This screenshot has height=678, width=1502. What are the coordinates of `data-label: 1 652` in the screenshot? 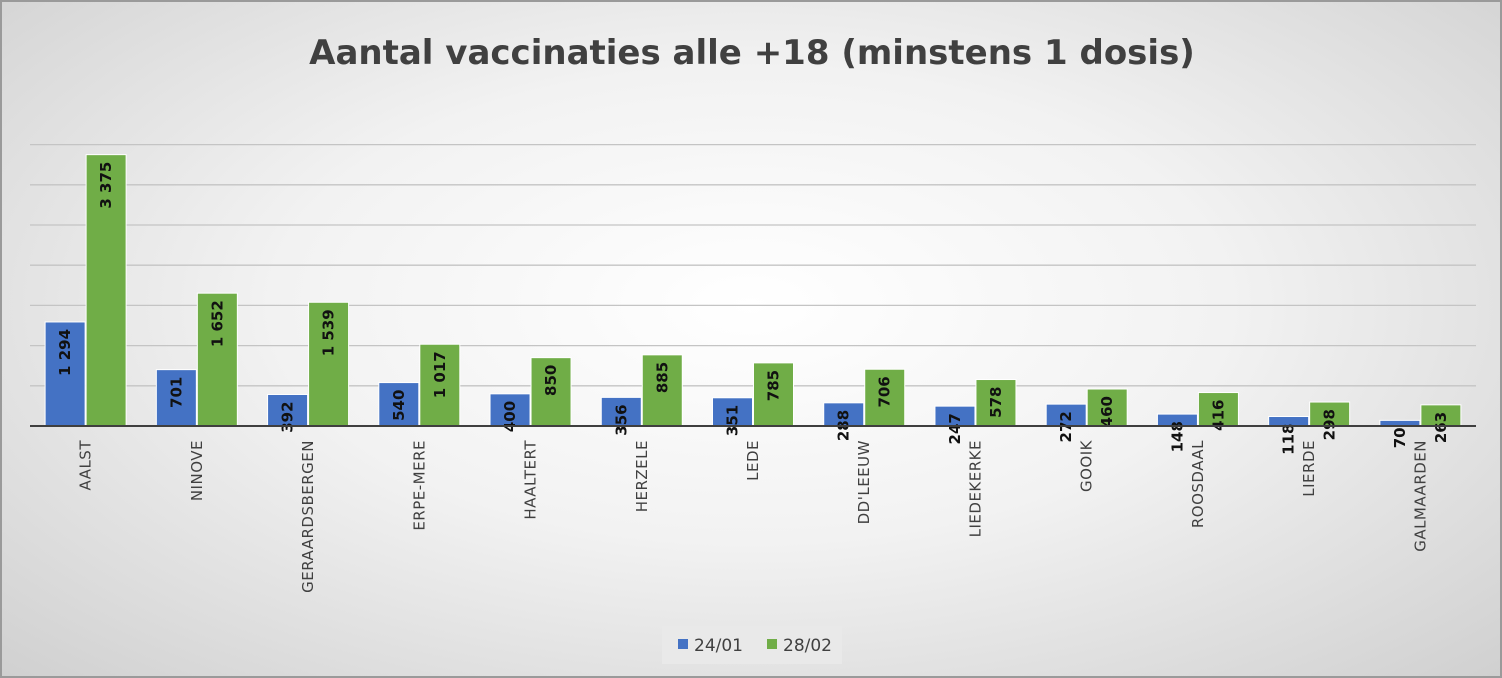 It's located at (217, 323).